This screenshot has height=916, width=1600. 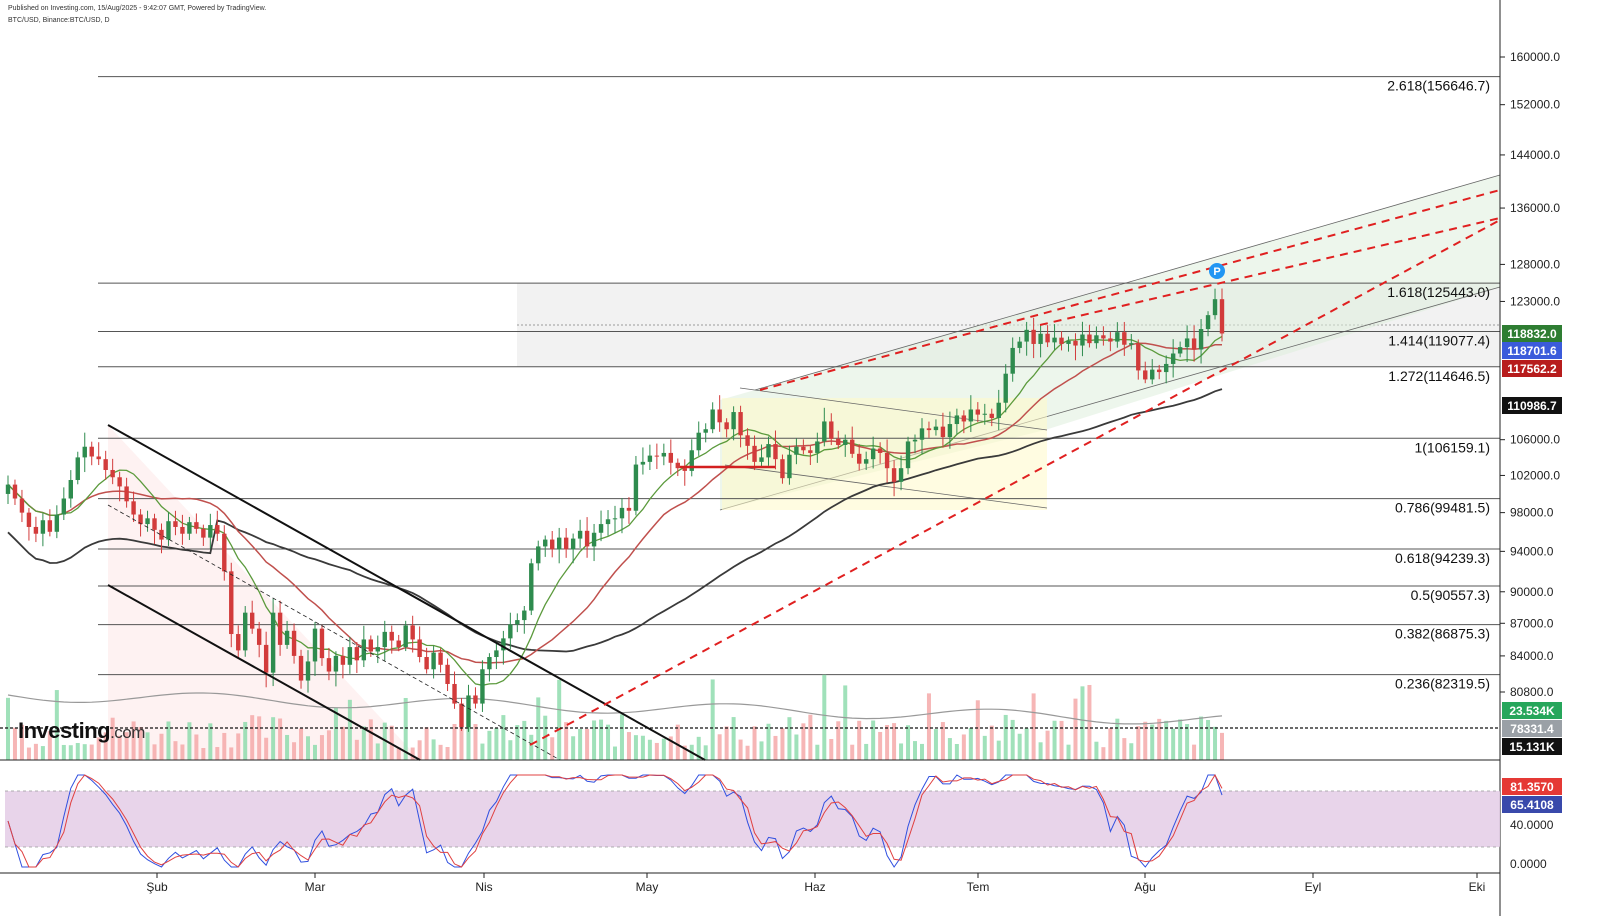 I want to click on y-tick-label: 87000.0, so click(x=1532, y=623).